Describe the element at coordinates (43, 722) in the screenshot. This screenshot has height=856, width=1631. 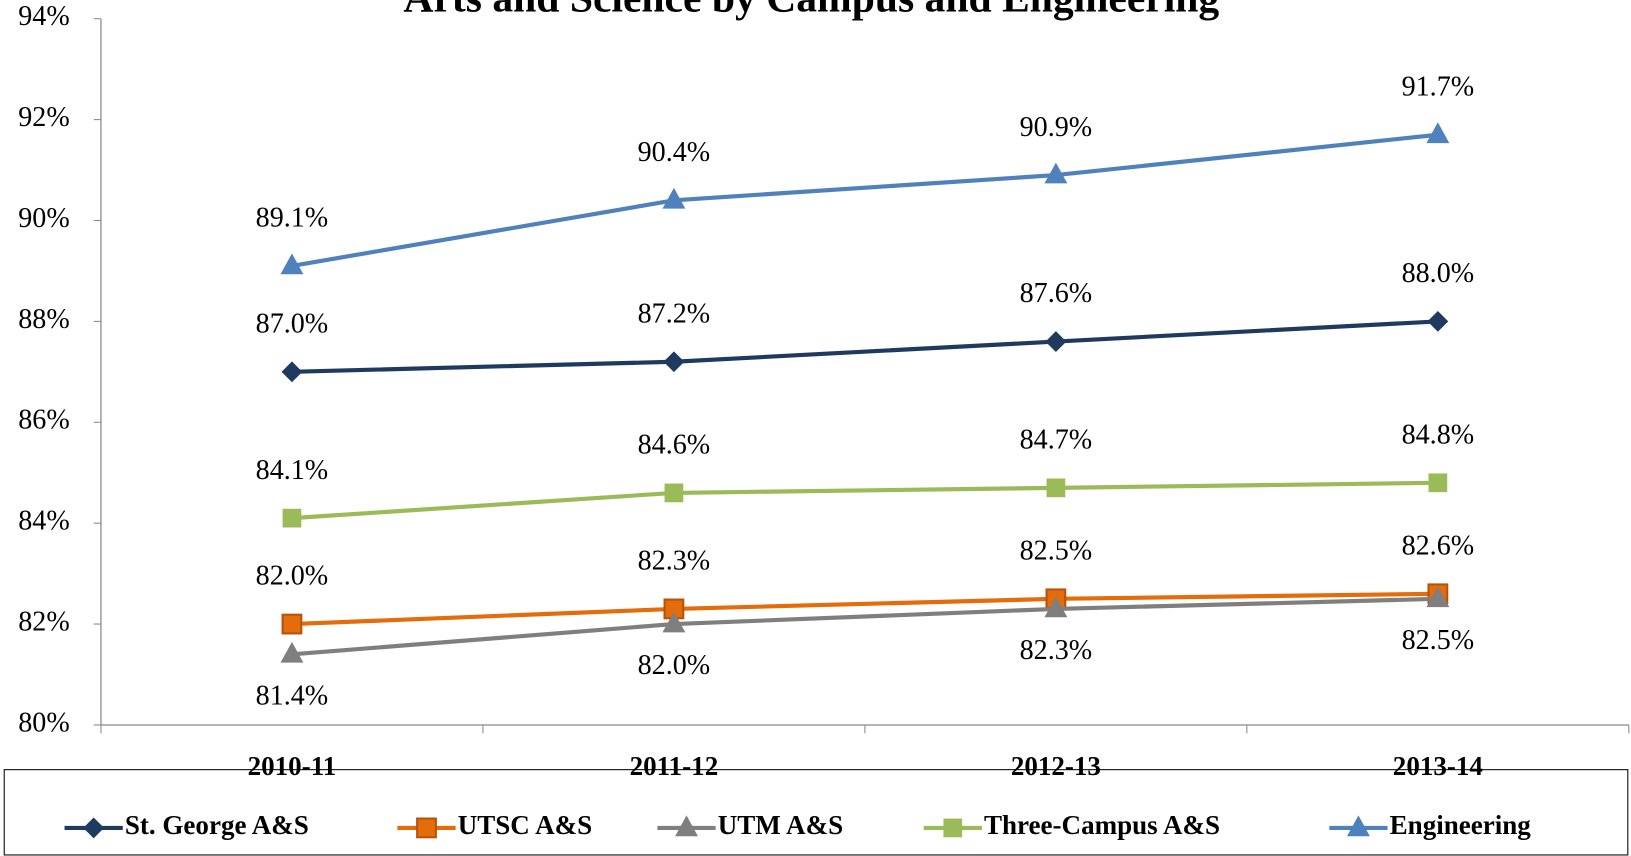
I see `y-tick-label: 80%` at that location.